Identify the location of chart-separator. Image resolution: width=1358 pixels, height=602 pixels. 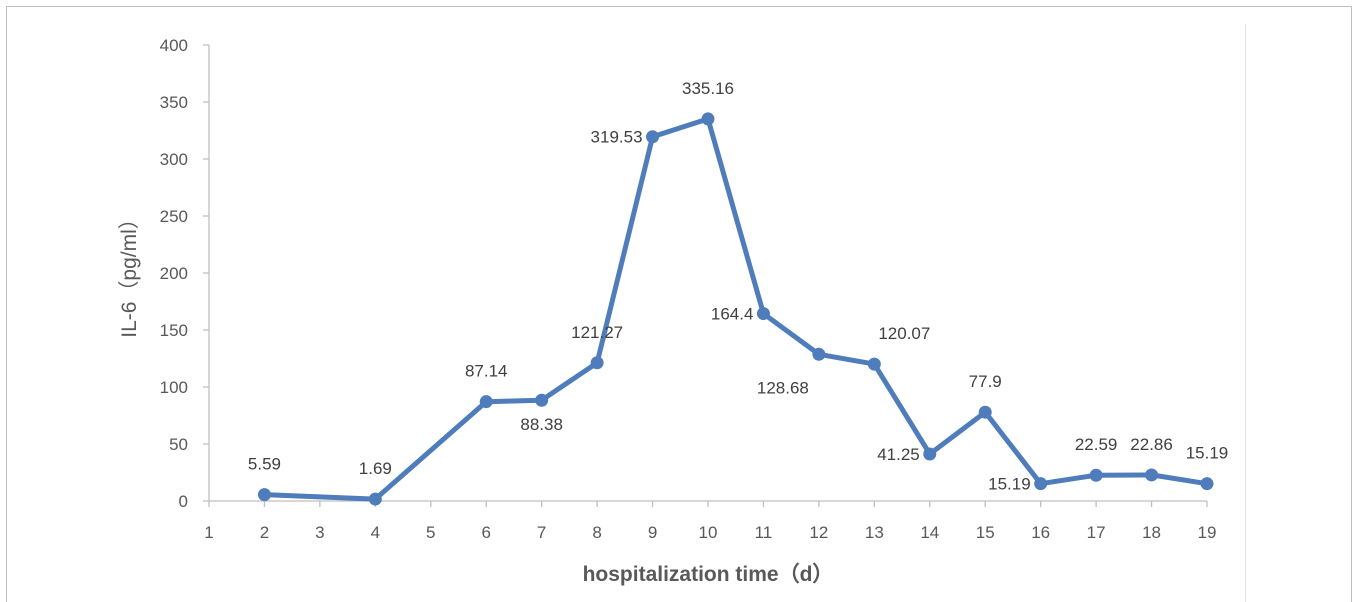
(1245, 313).